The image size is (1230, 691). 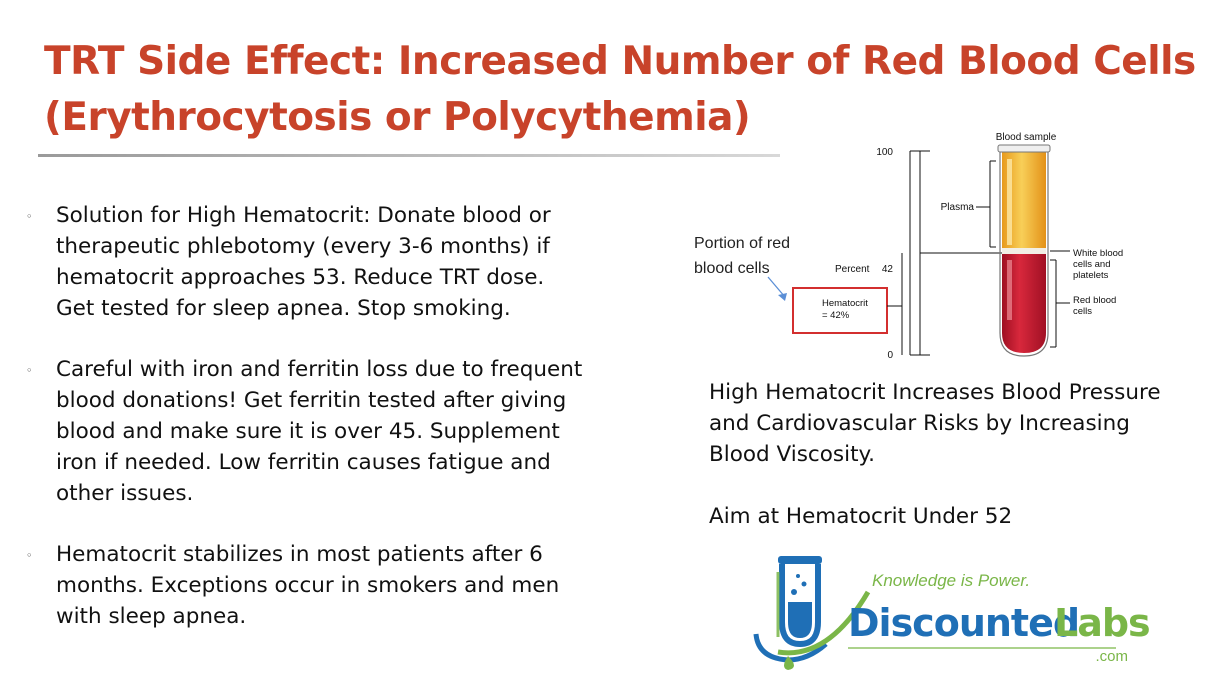 I want to click on test-tube-outline, so click(x=1024, y=254).